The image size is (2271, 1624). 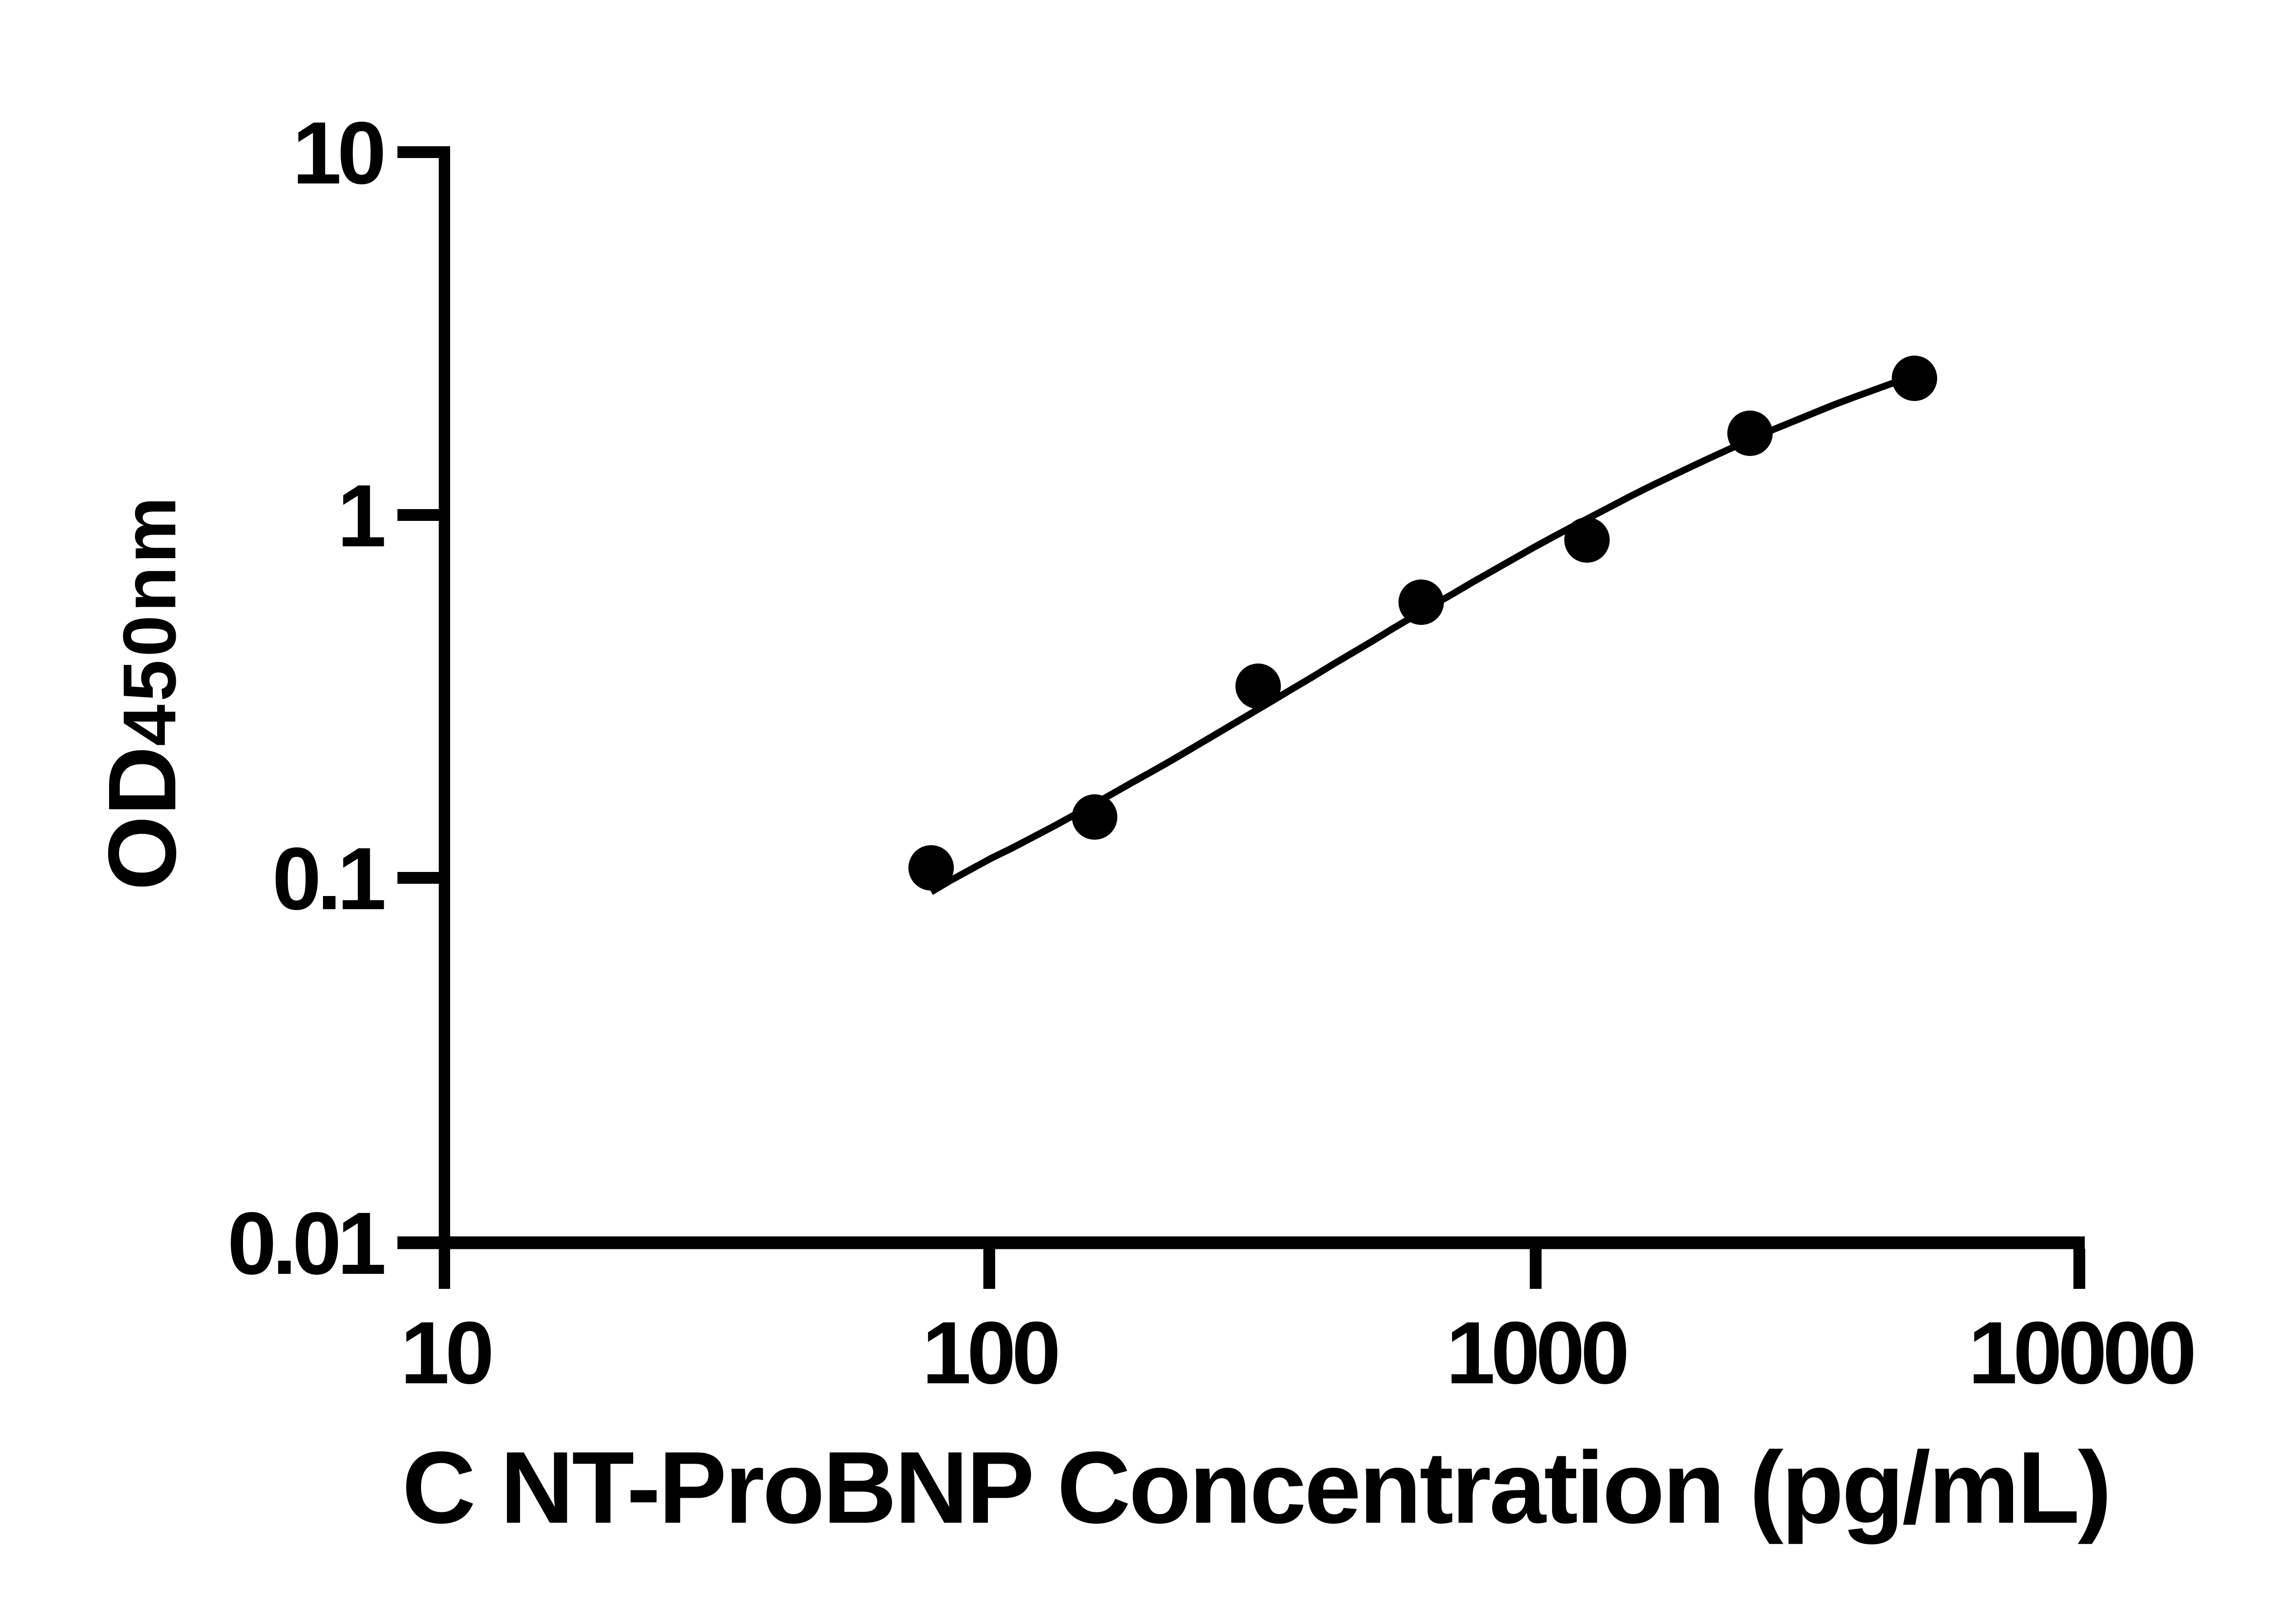 What do you see at coordinates (305, 1243) in the screenshot?
I see `svg-text: 0.01` at bounding box center [305, 1243].